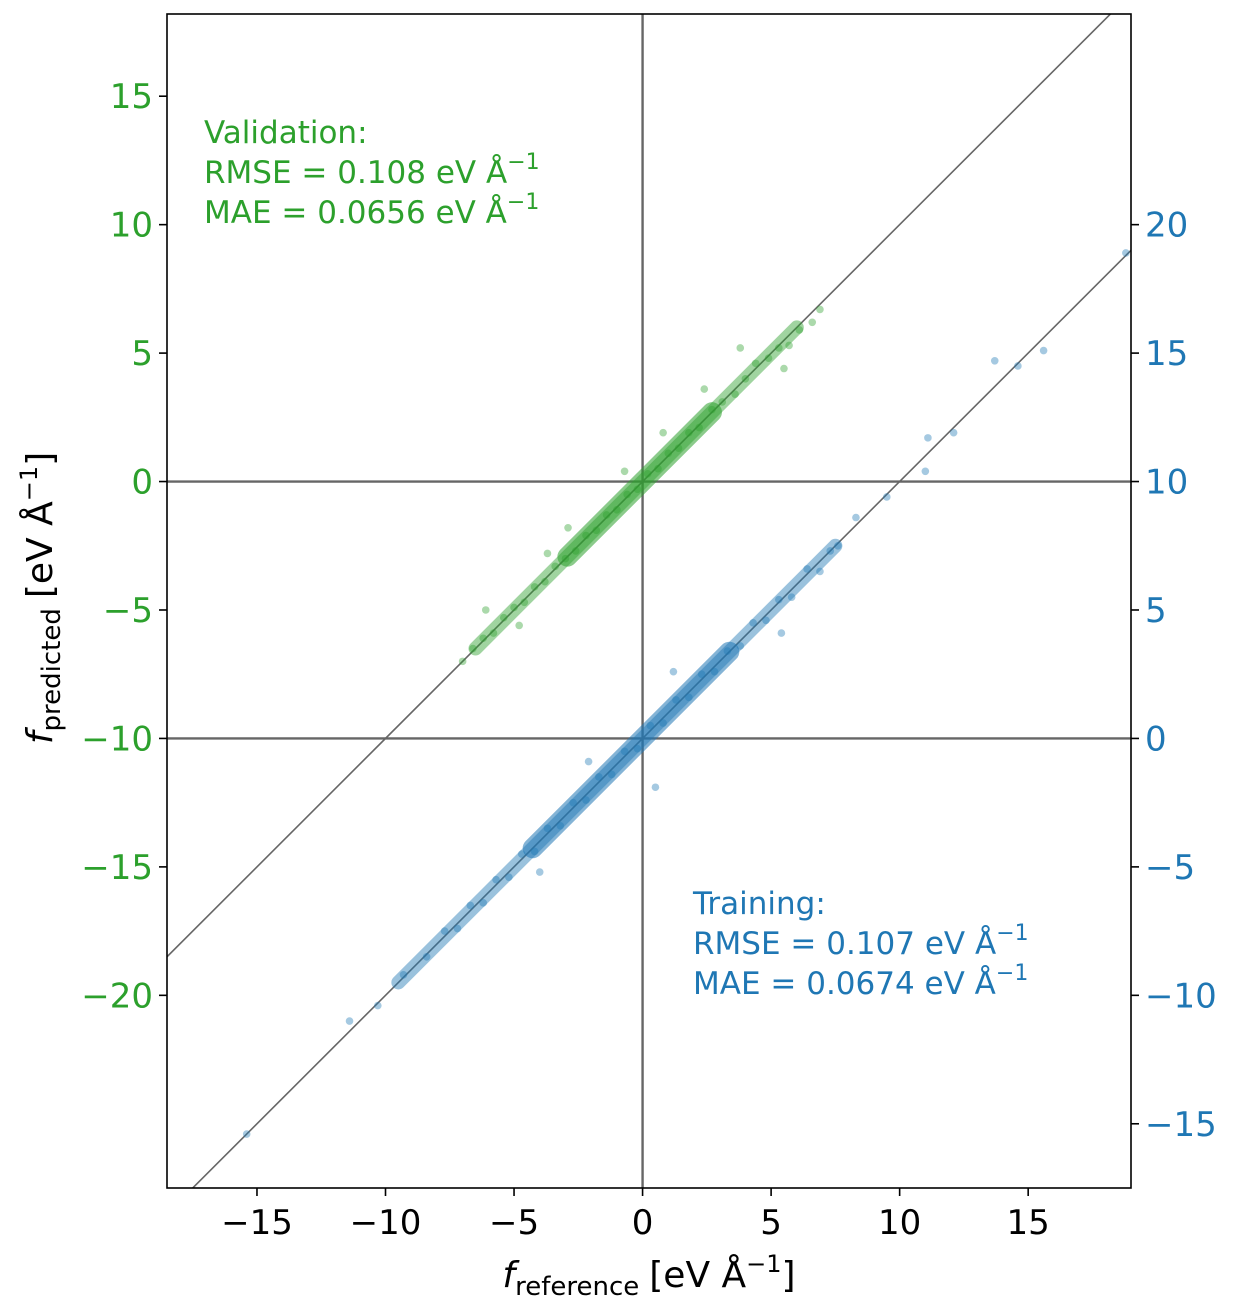 This screenshot has width=1233, height=1297. Describe the element at coordinates (131, 97) in the screenshot. I see `y-left-tick-label: 15` at that location.